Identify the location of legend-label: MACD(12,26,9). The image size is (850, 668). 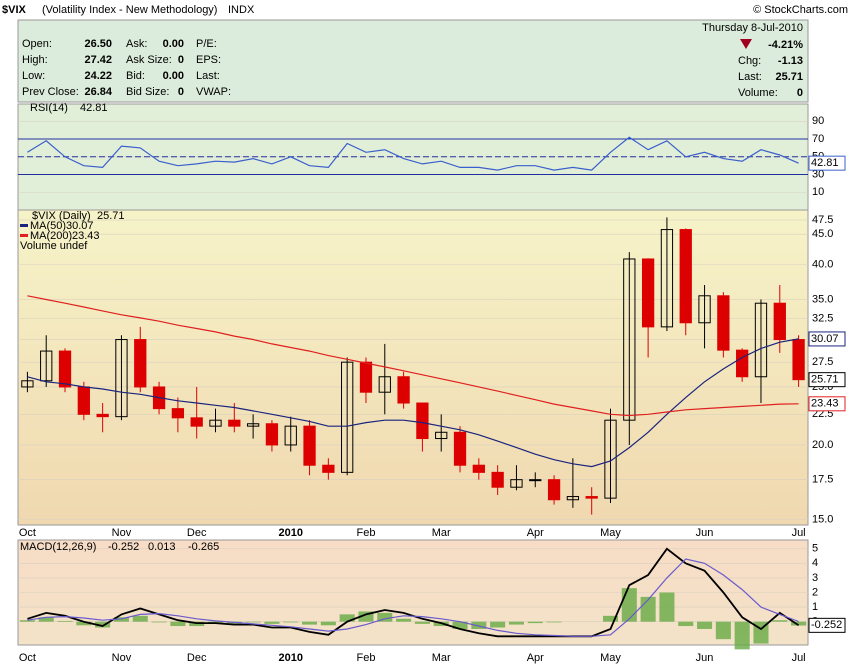
(58, 547).